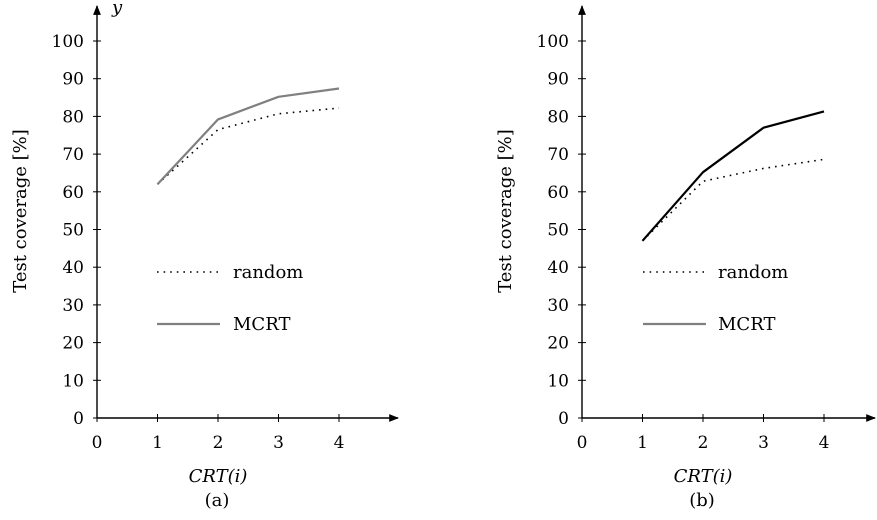 The image size is (877, 520). Describe the element at coordinates (117, 9) in the screenshot. I see `top-axis-label: y` at that location.